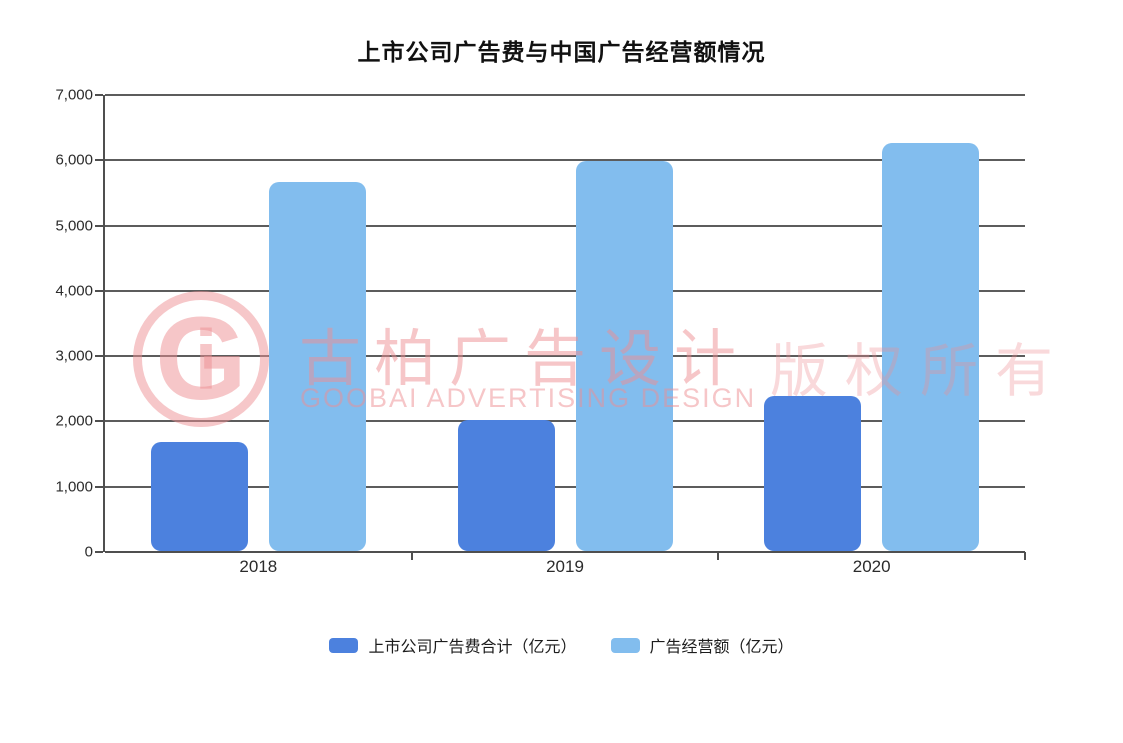 The height and width of the screenshot is (743, 1123). What do you see at coordinates (74, 291) in the screenshot?
I see `y-tick-label: 4,000` at bounding box center [74, 291].